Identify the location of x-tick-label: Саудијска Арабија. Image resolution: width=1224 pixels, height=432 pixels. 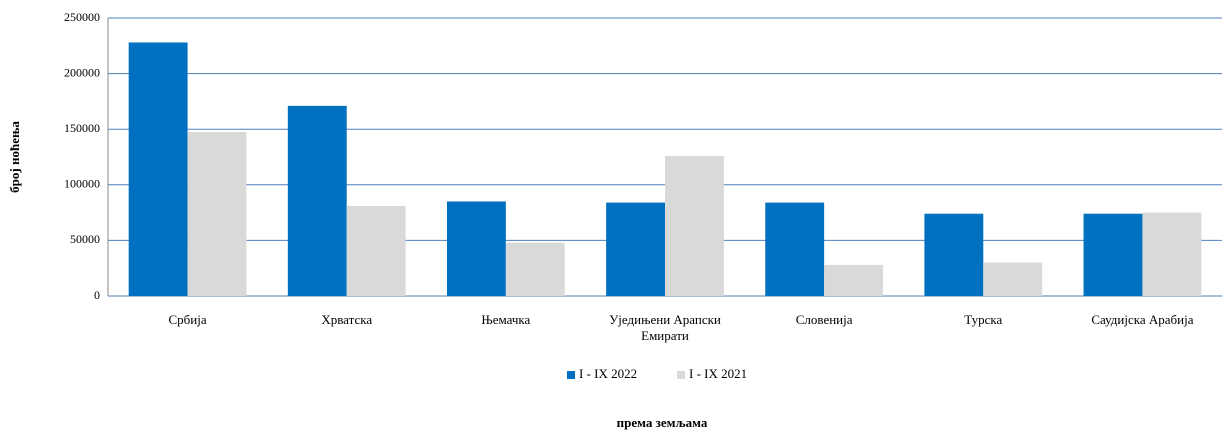
(1142, 319).